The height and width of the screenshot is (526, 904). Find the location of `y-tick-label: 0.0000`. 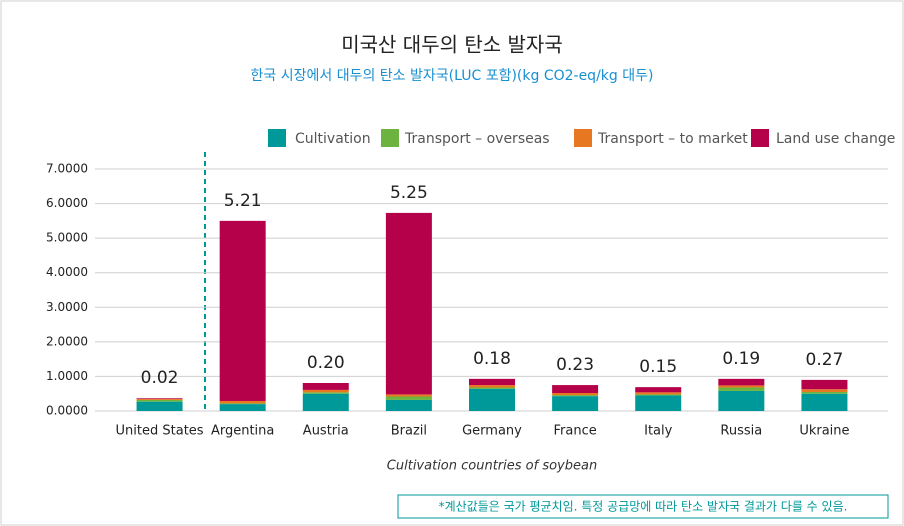

y-tick-label: 0.0000 is located at coordinates (67, 411).